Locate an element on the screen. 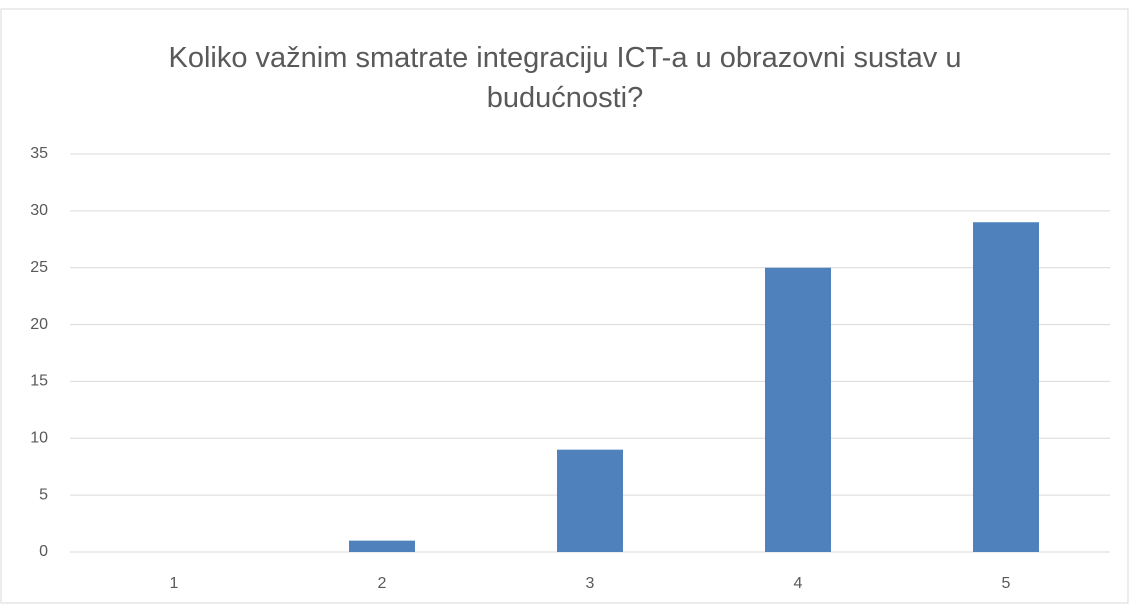 The image size is (1130, 604). y-tick-label: 5 is located at coordinates (43, 494).